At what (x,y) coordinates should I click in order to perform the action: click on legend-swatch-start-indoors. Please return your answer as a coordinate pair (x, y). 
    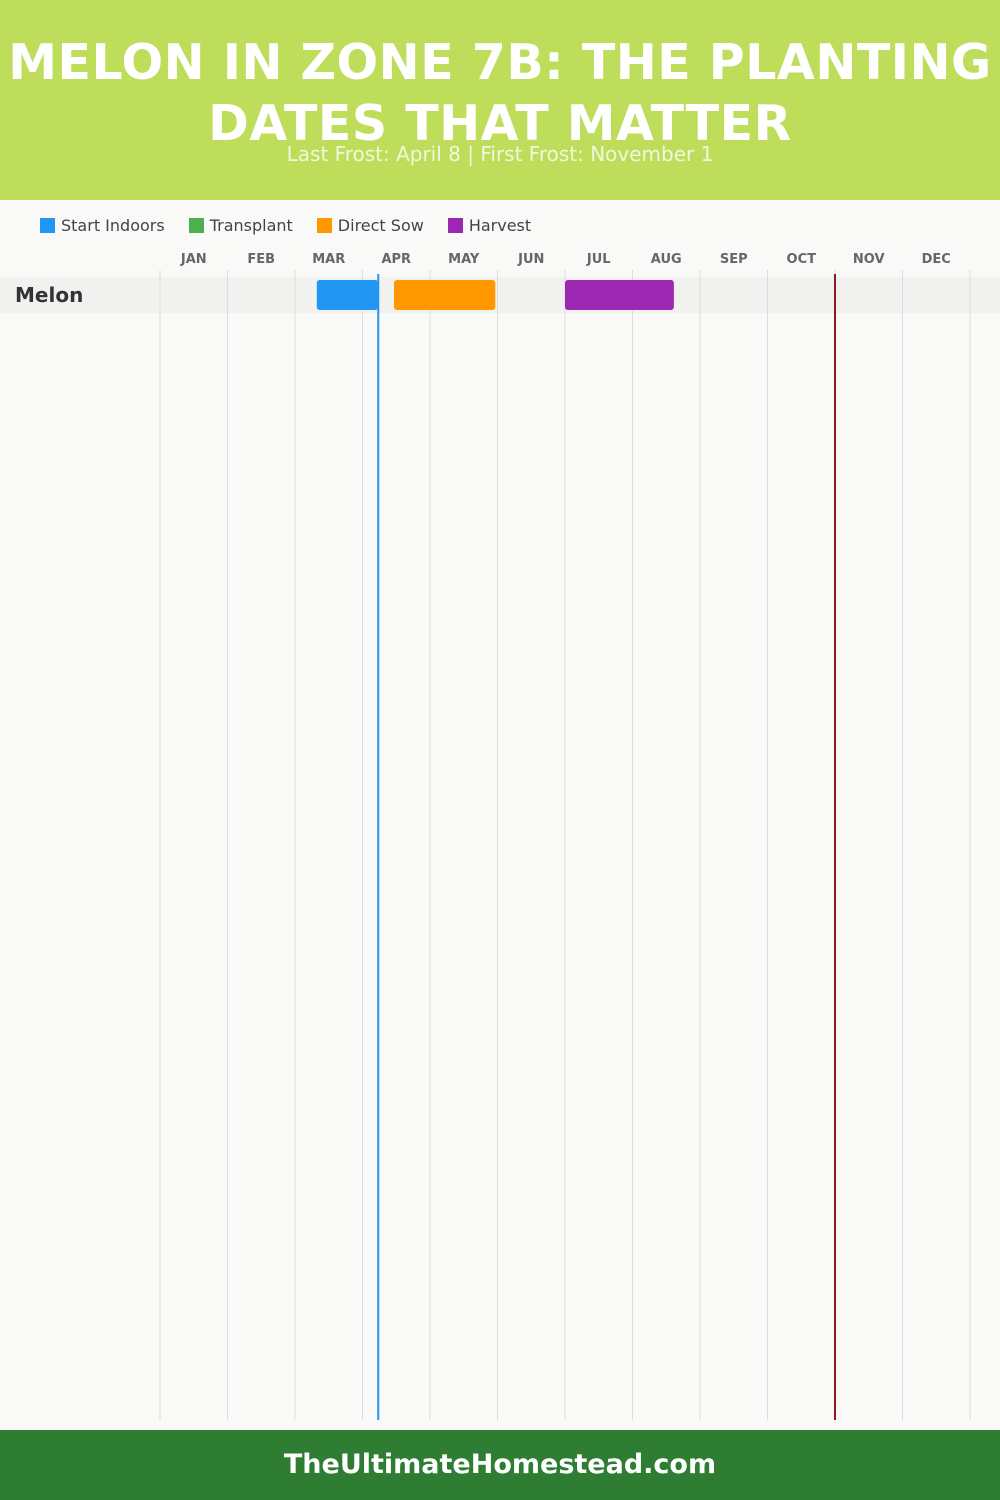
    Looking at the image, I should click on (47, 225).